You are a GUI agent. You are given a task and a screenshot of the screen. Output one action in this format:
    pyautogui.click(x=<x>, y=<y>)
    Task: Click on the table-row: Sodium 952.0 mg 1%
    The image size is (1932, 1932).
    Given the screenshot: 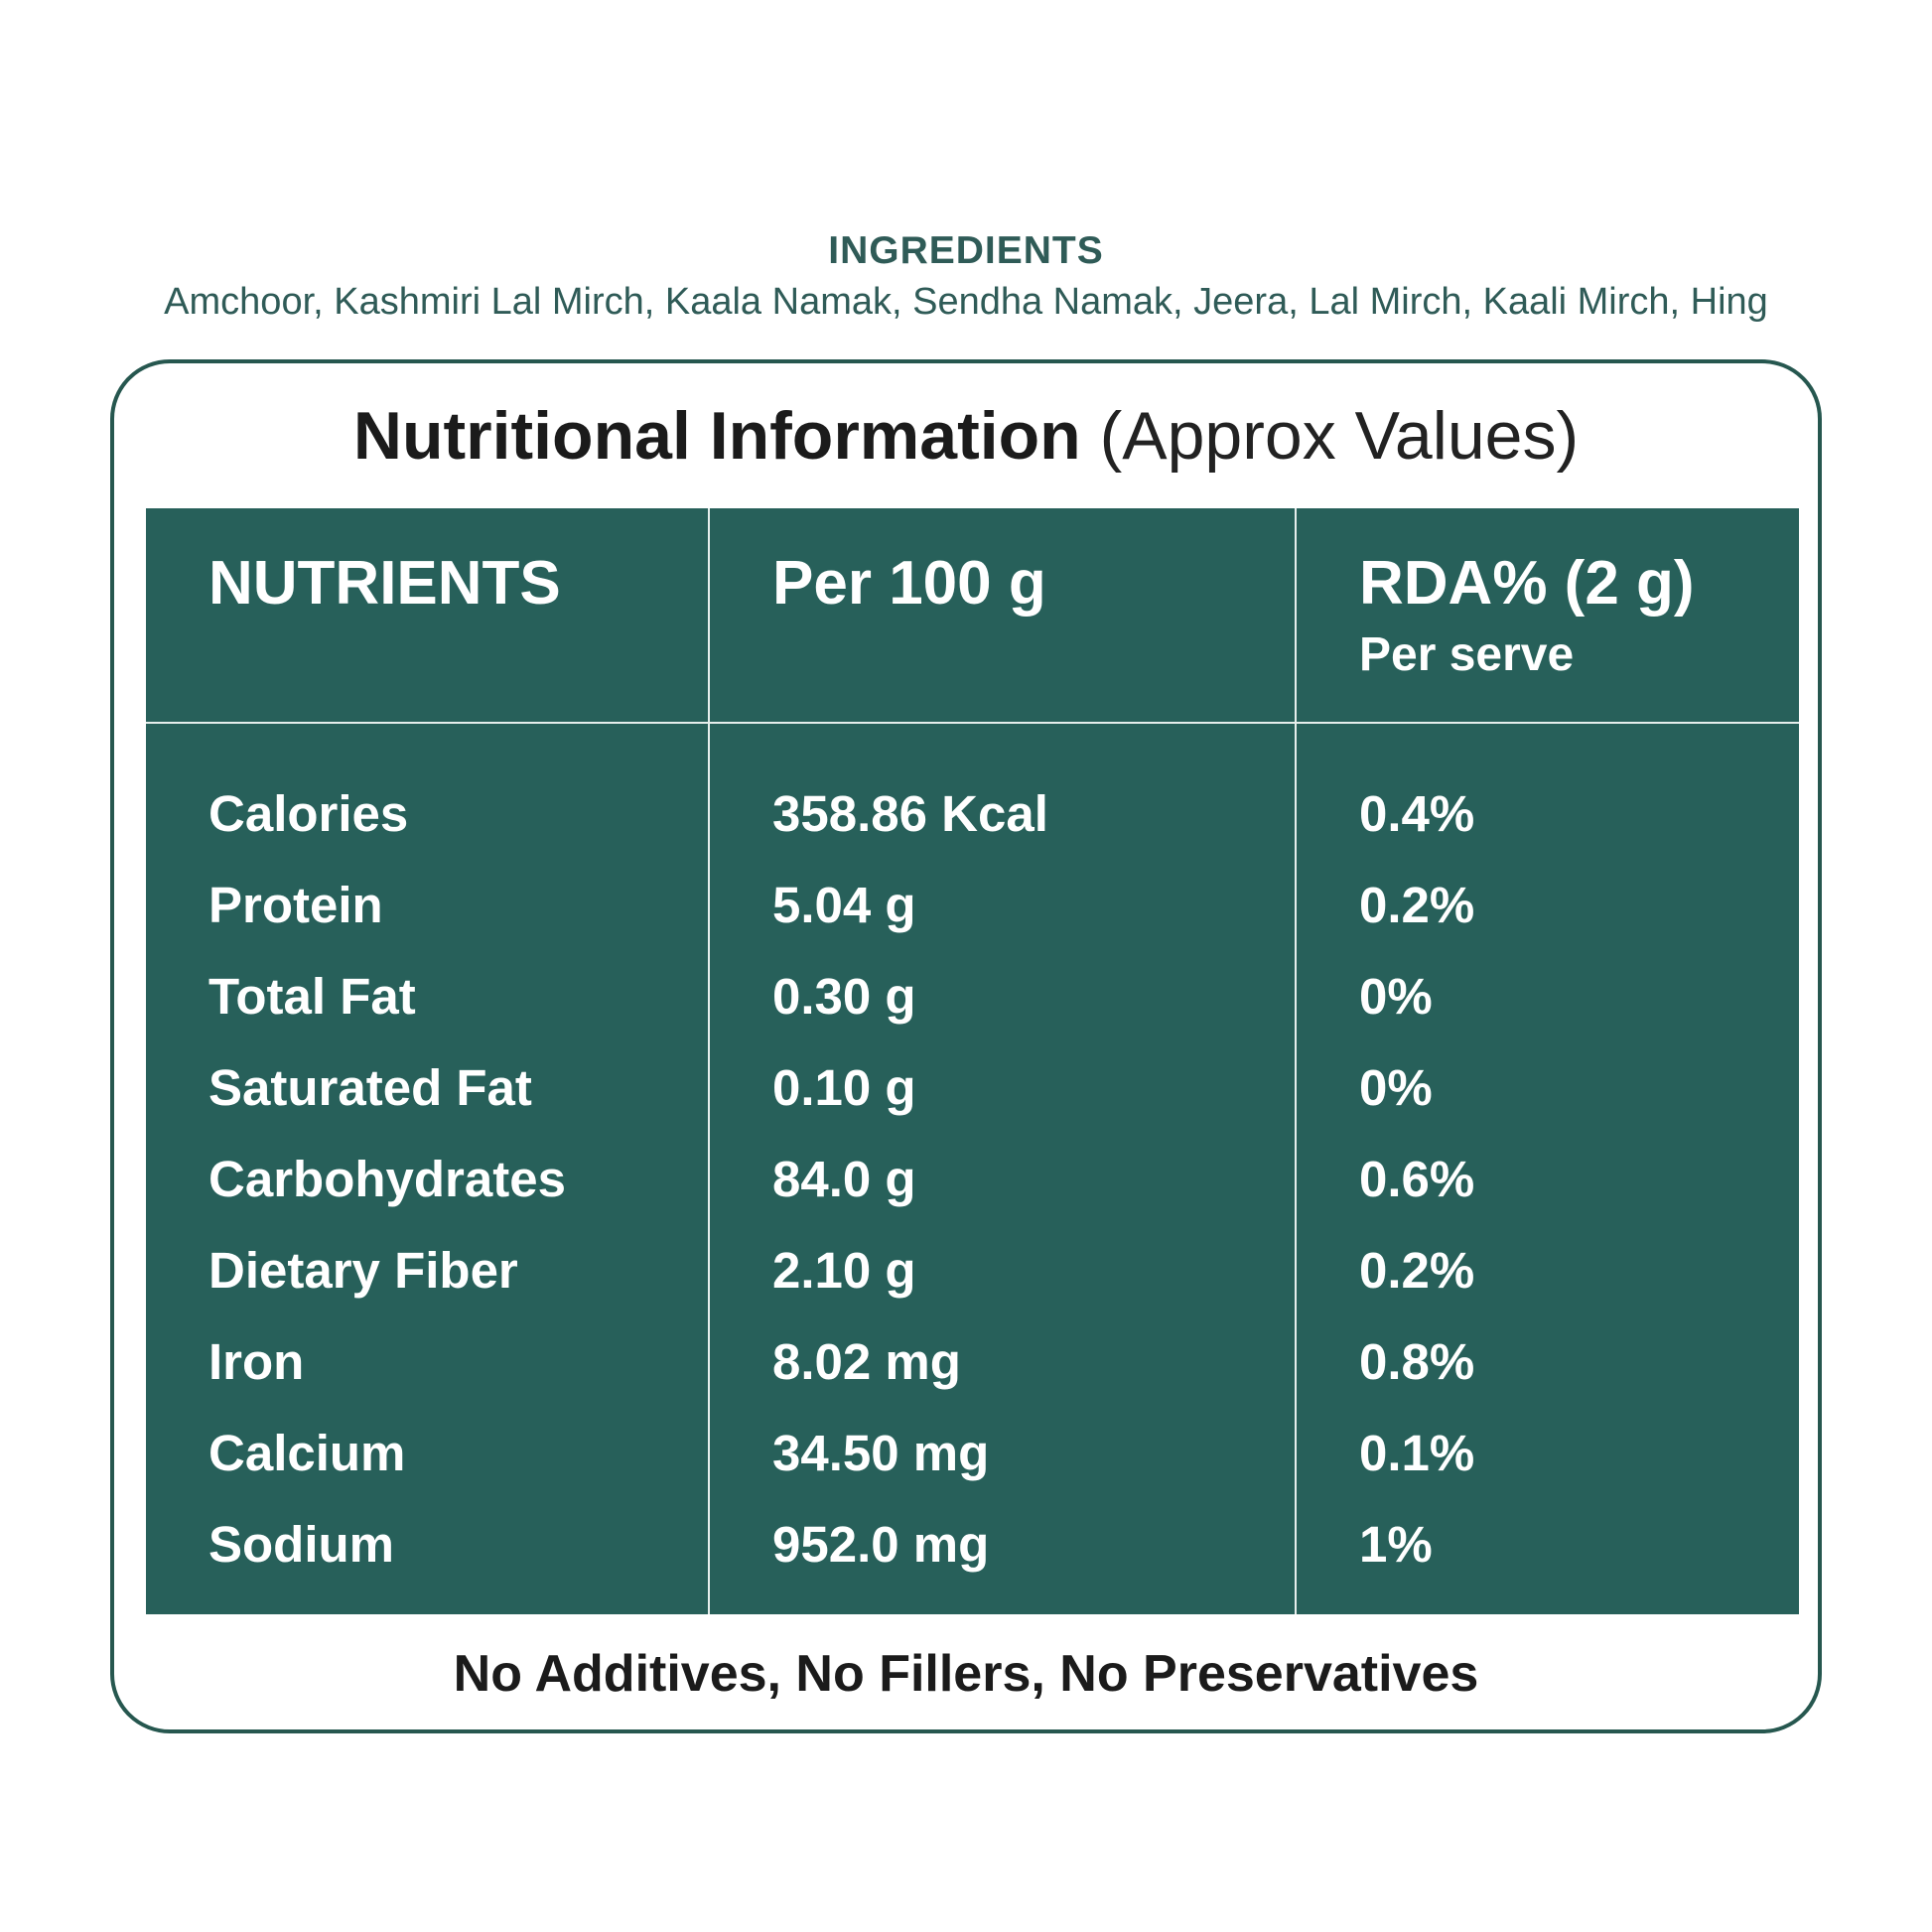 What is the action you would take?
    pyautogui.click(x=972, y=1544)
    